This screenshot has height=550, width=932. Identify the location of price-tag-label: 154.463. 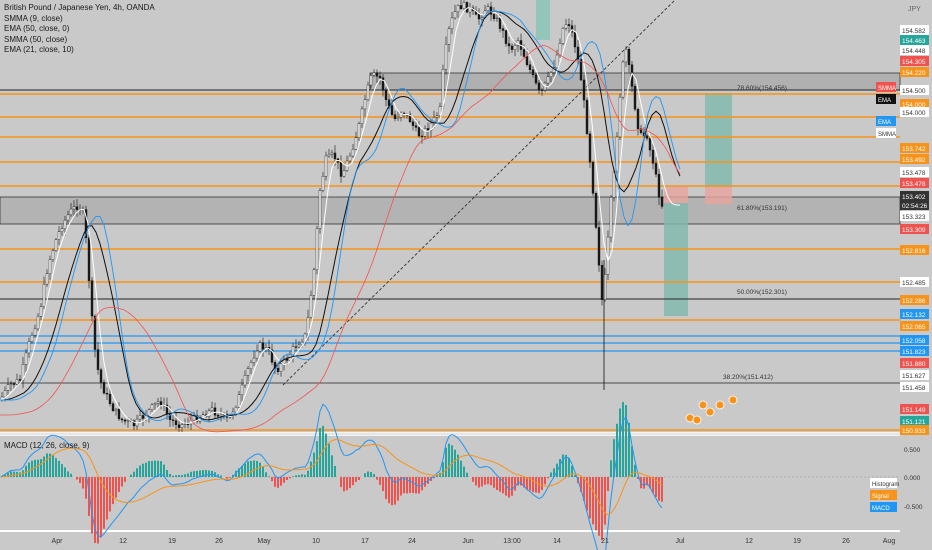
(914, 41).